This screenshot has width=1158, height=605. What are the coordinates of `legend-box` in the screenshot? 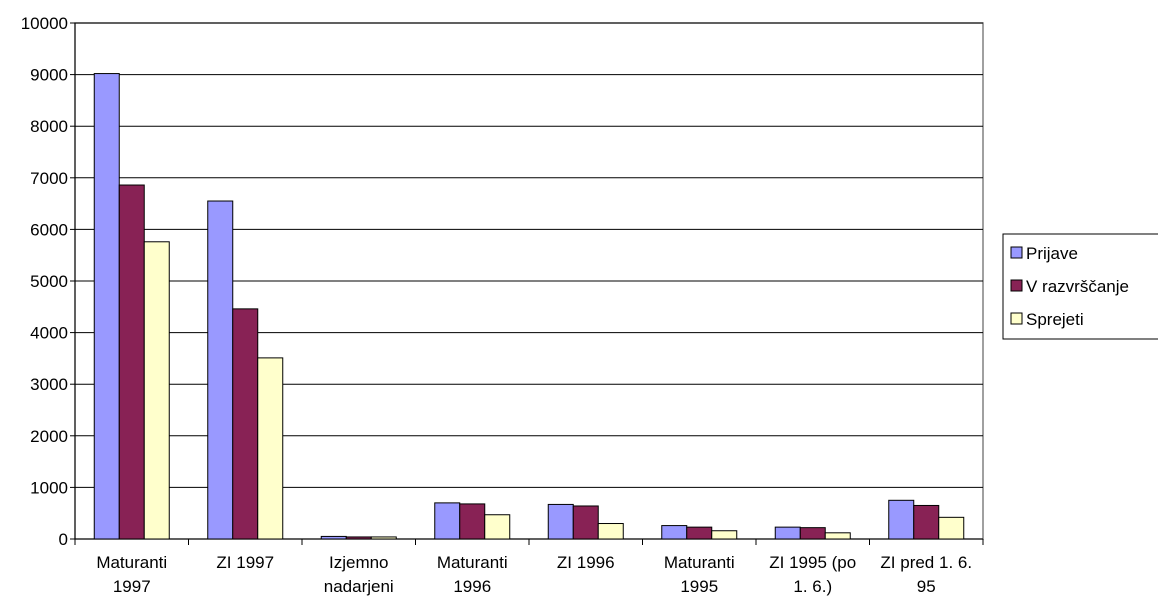 It's located at (1080, 286).